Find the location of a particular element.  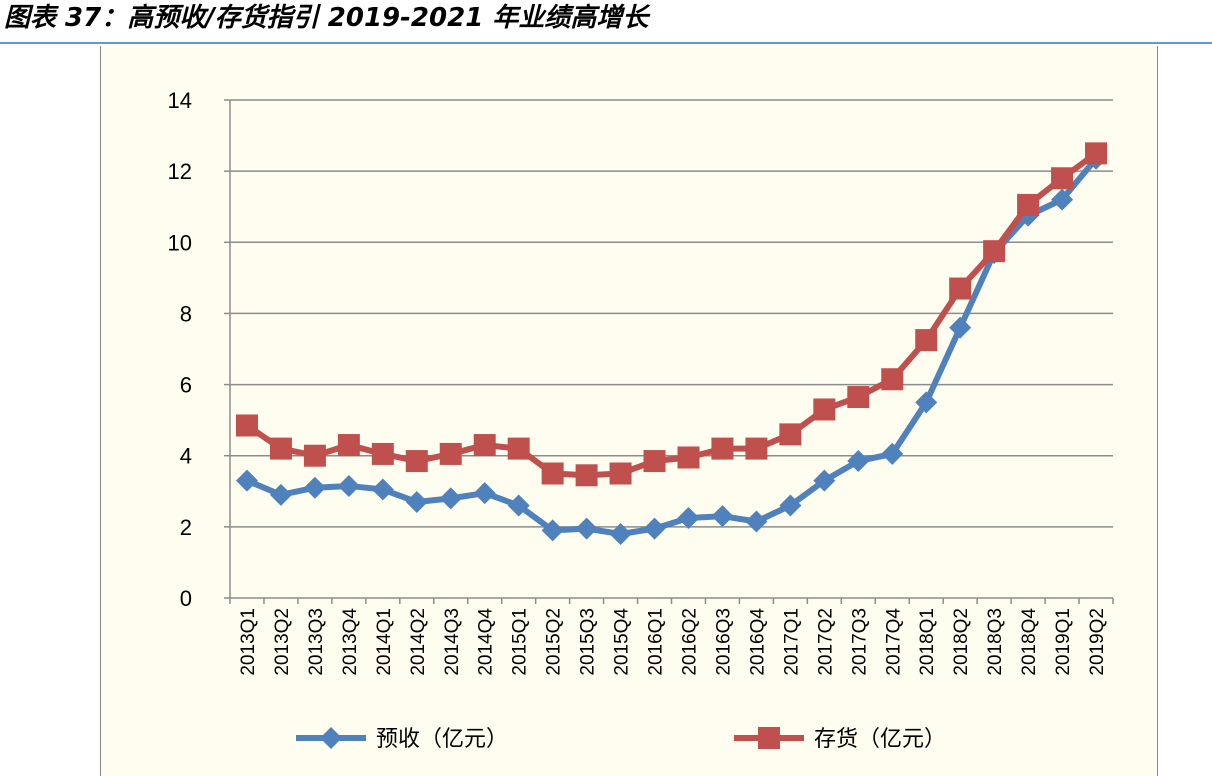

x-tick-label: 2014Q4 is located at coordinates (486, 642).